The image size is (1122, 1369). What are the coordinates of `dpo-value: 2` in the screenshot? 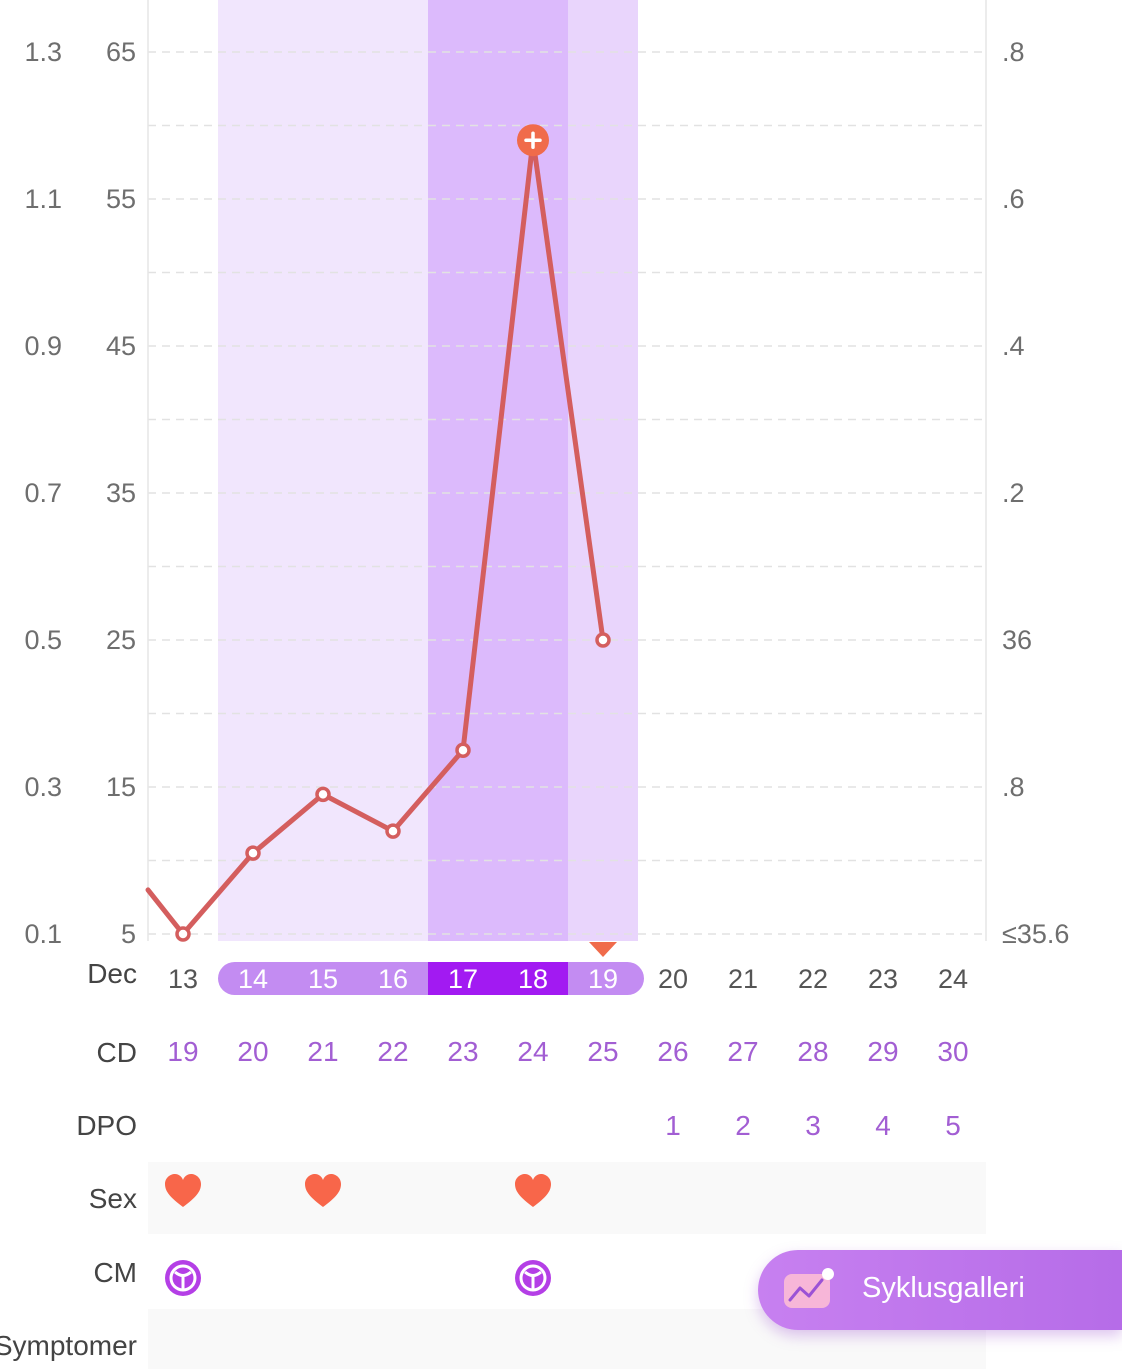 It's located at (743, 1125).